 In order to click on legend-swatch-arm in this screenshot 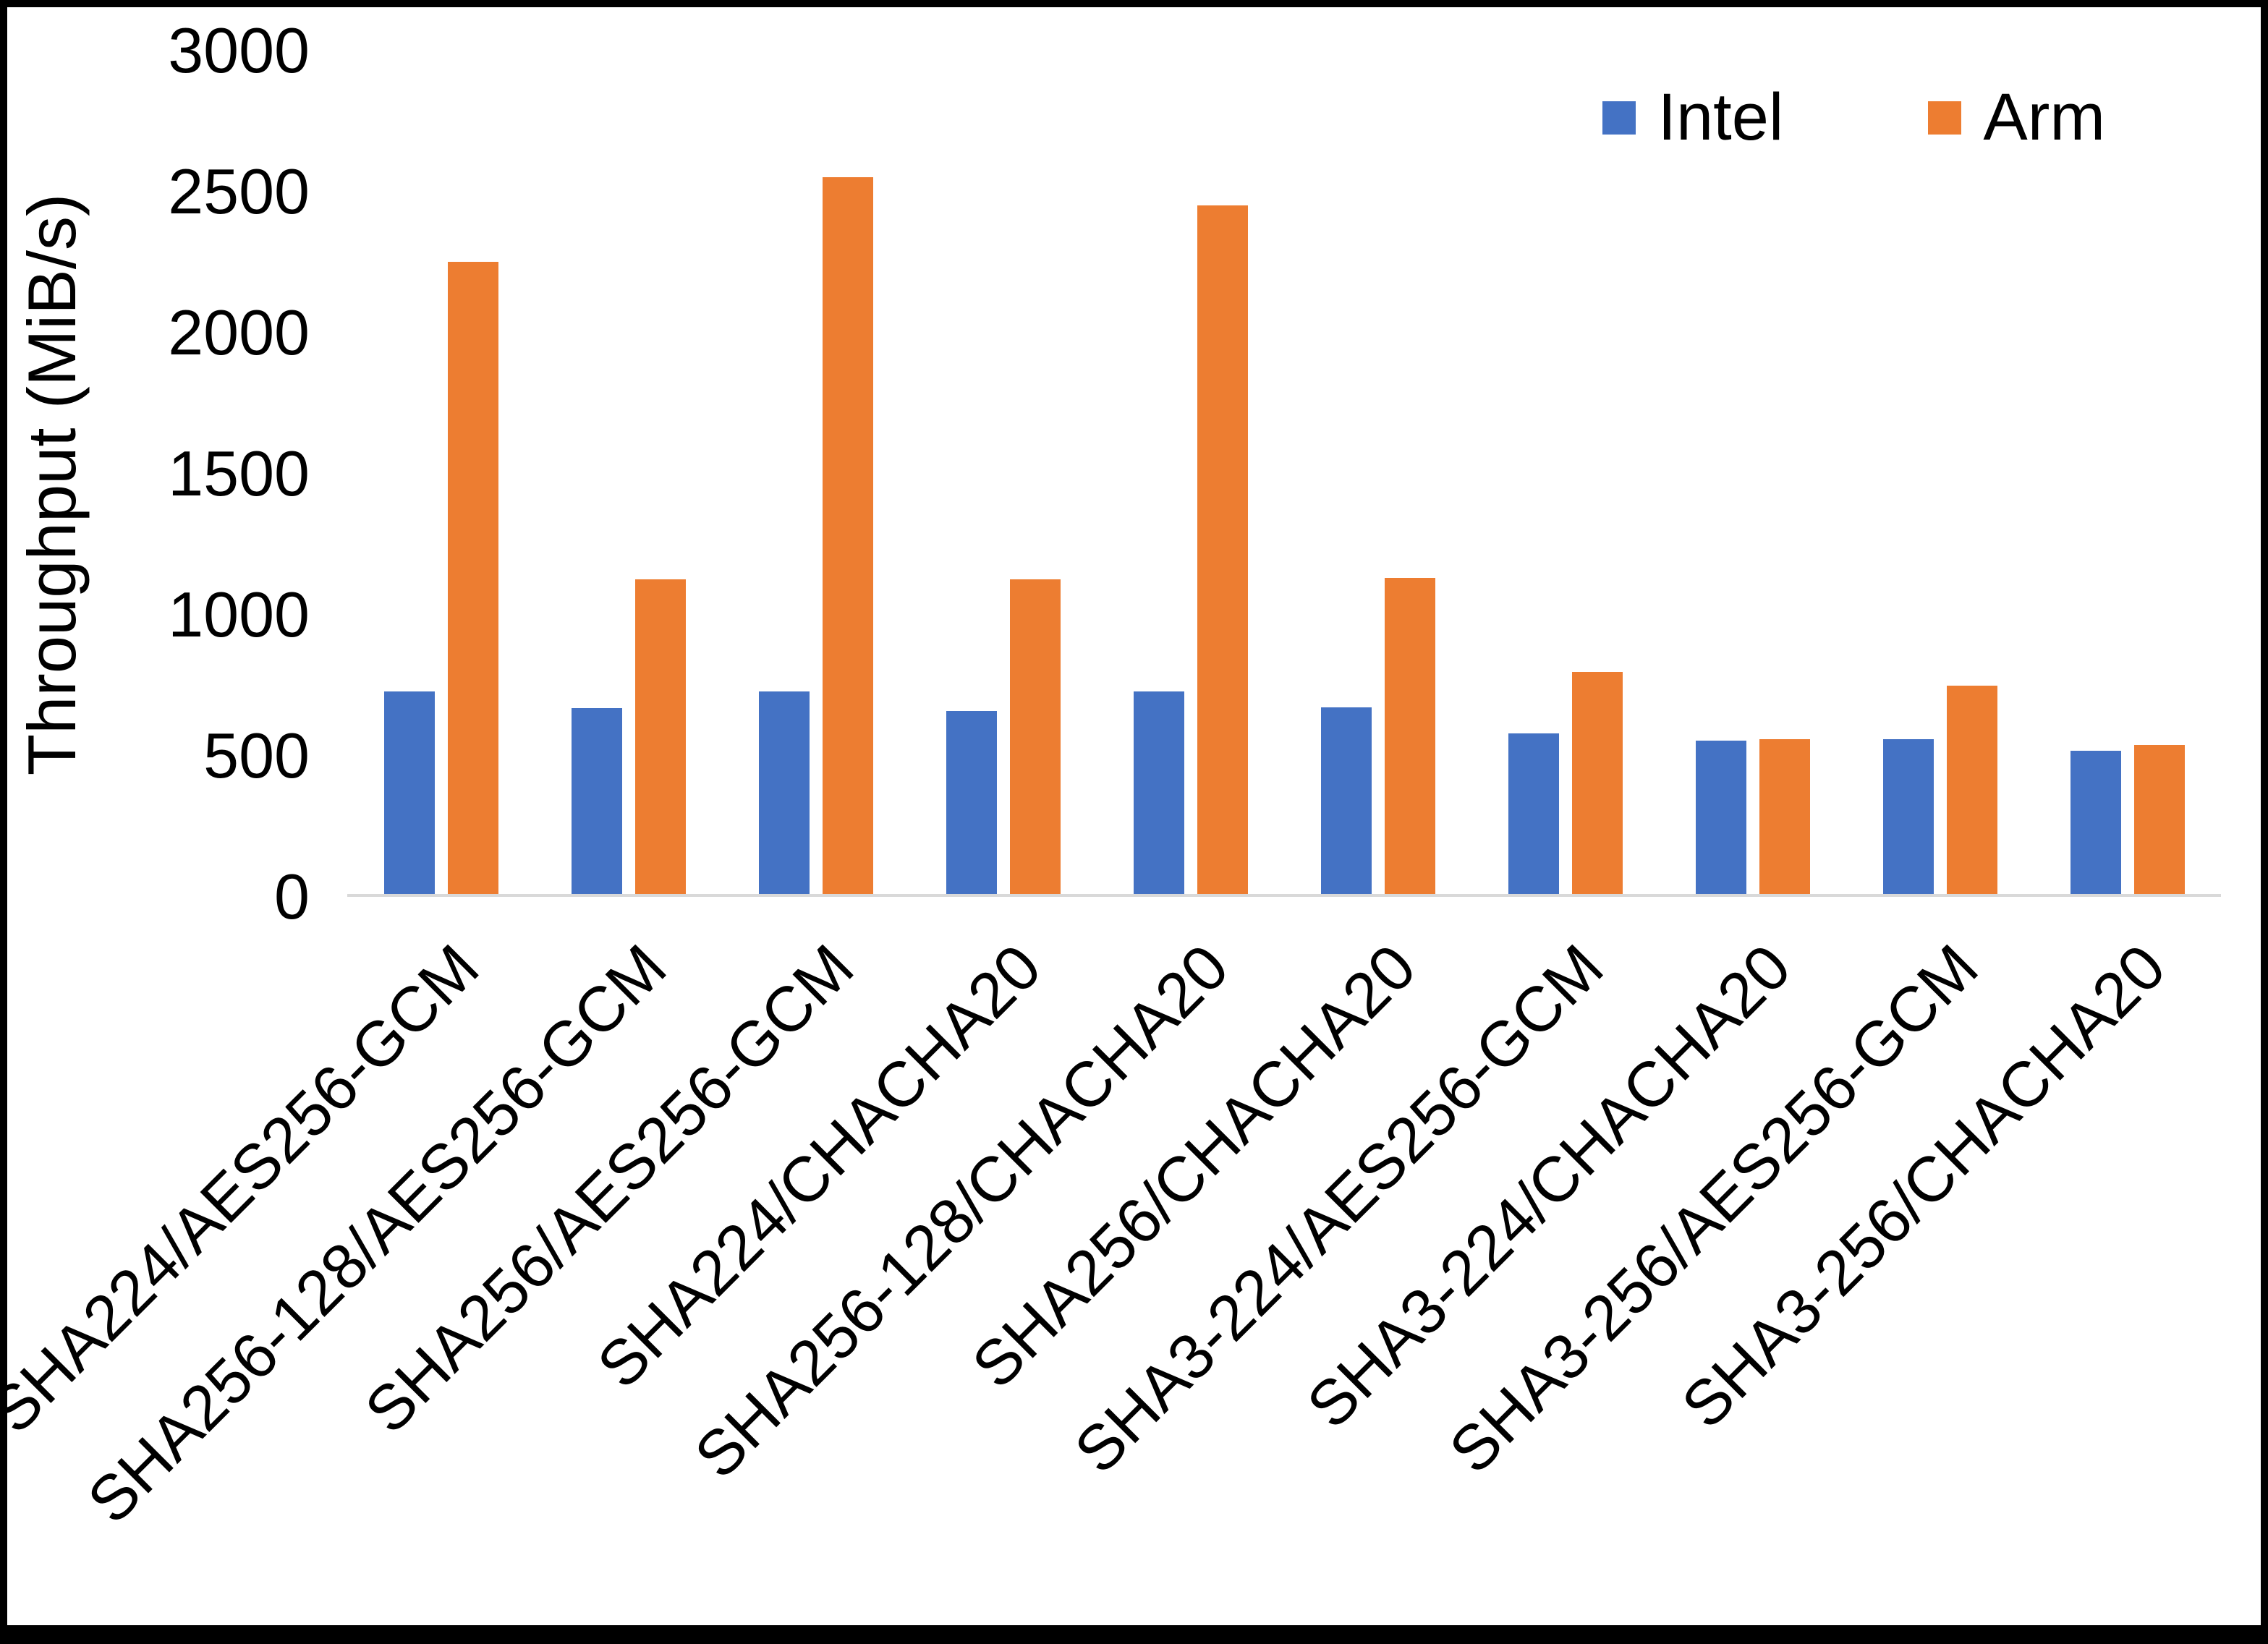, I will do `click(1945, 118)`.